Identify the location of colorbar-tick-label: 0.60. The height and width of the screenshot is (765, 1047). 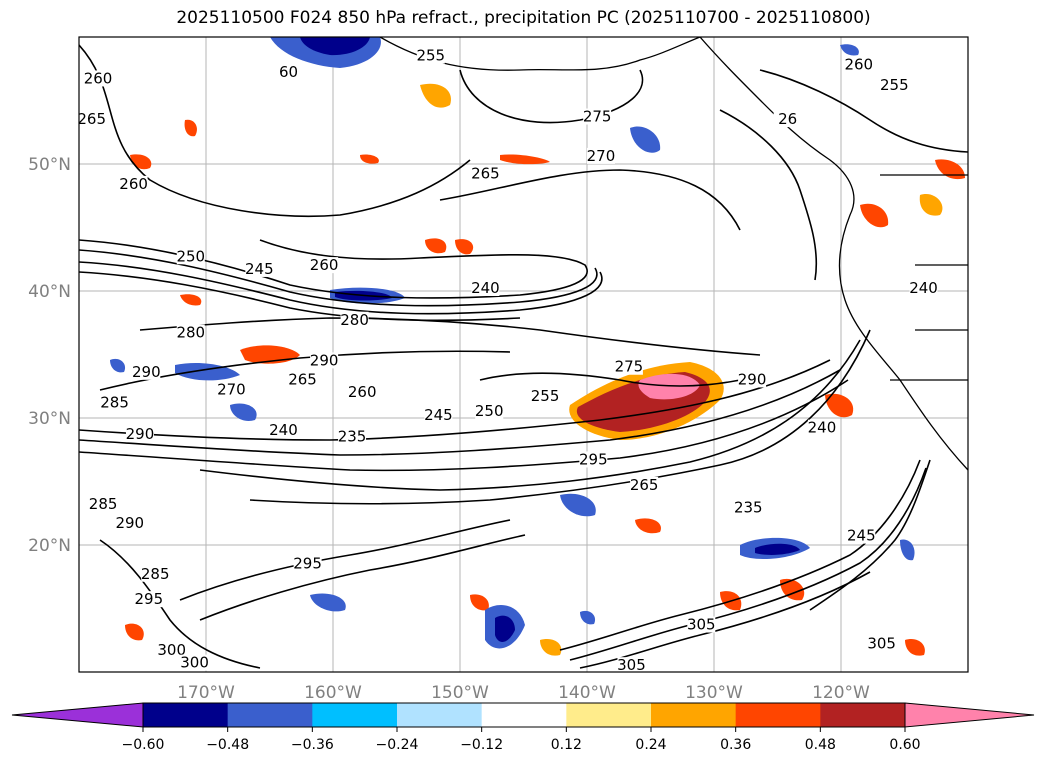
(904, 745).